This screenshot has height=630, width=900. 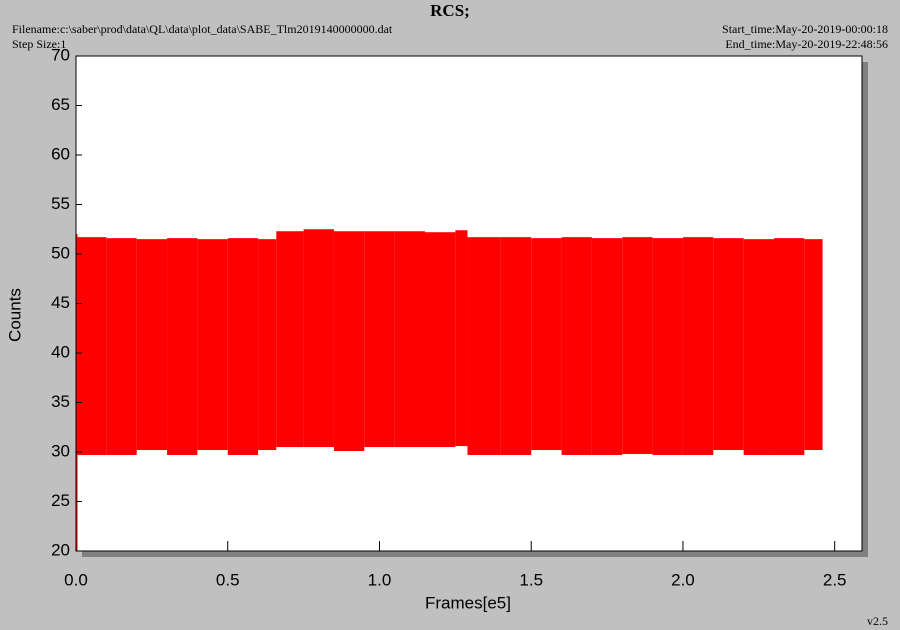 I want to click on x-tick-label: 2.5, so click(x=835, y=579).